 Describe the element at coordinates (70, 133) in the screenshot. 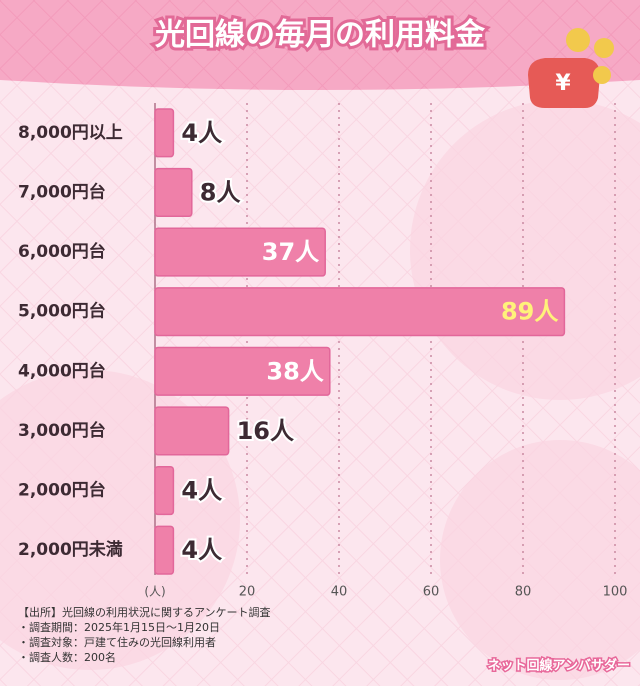

I see `y-tick-label: 8,000円以上` at that location.